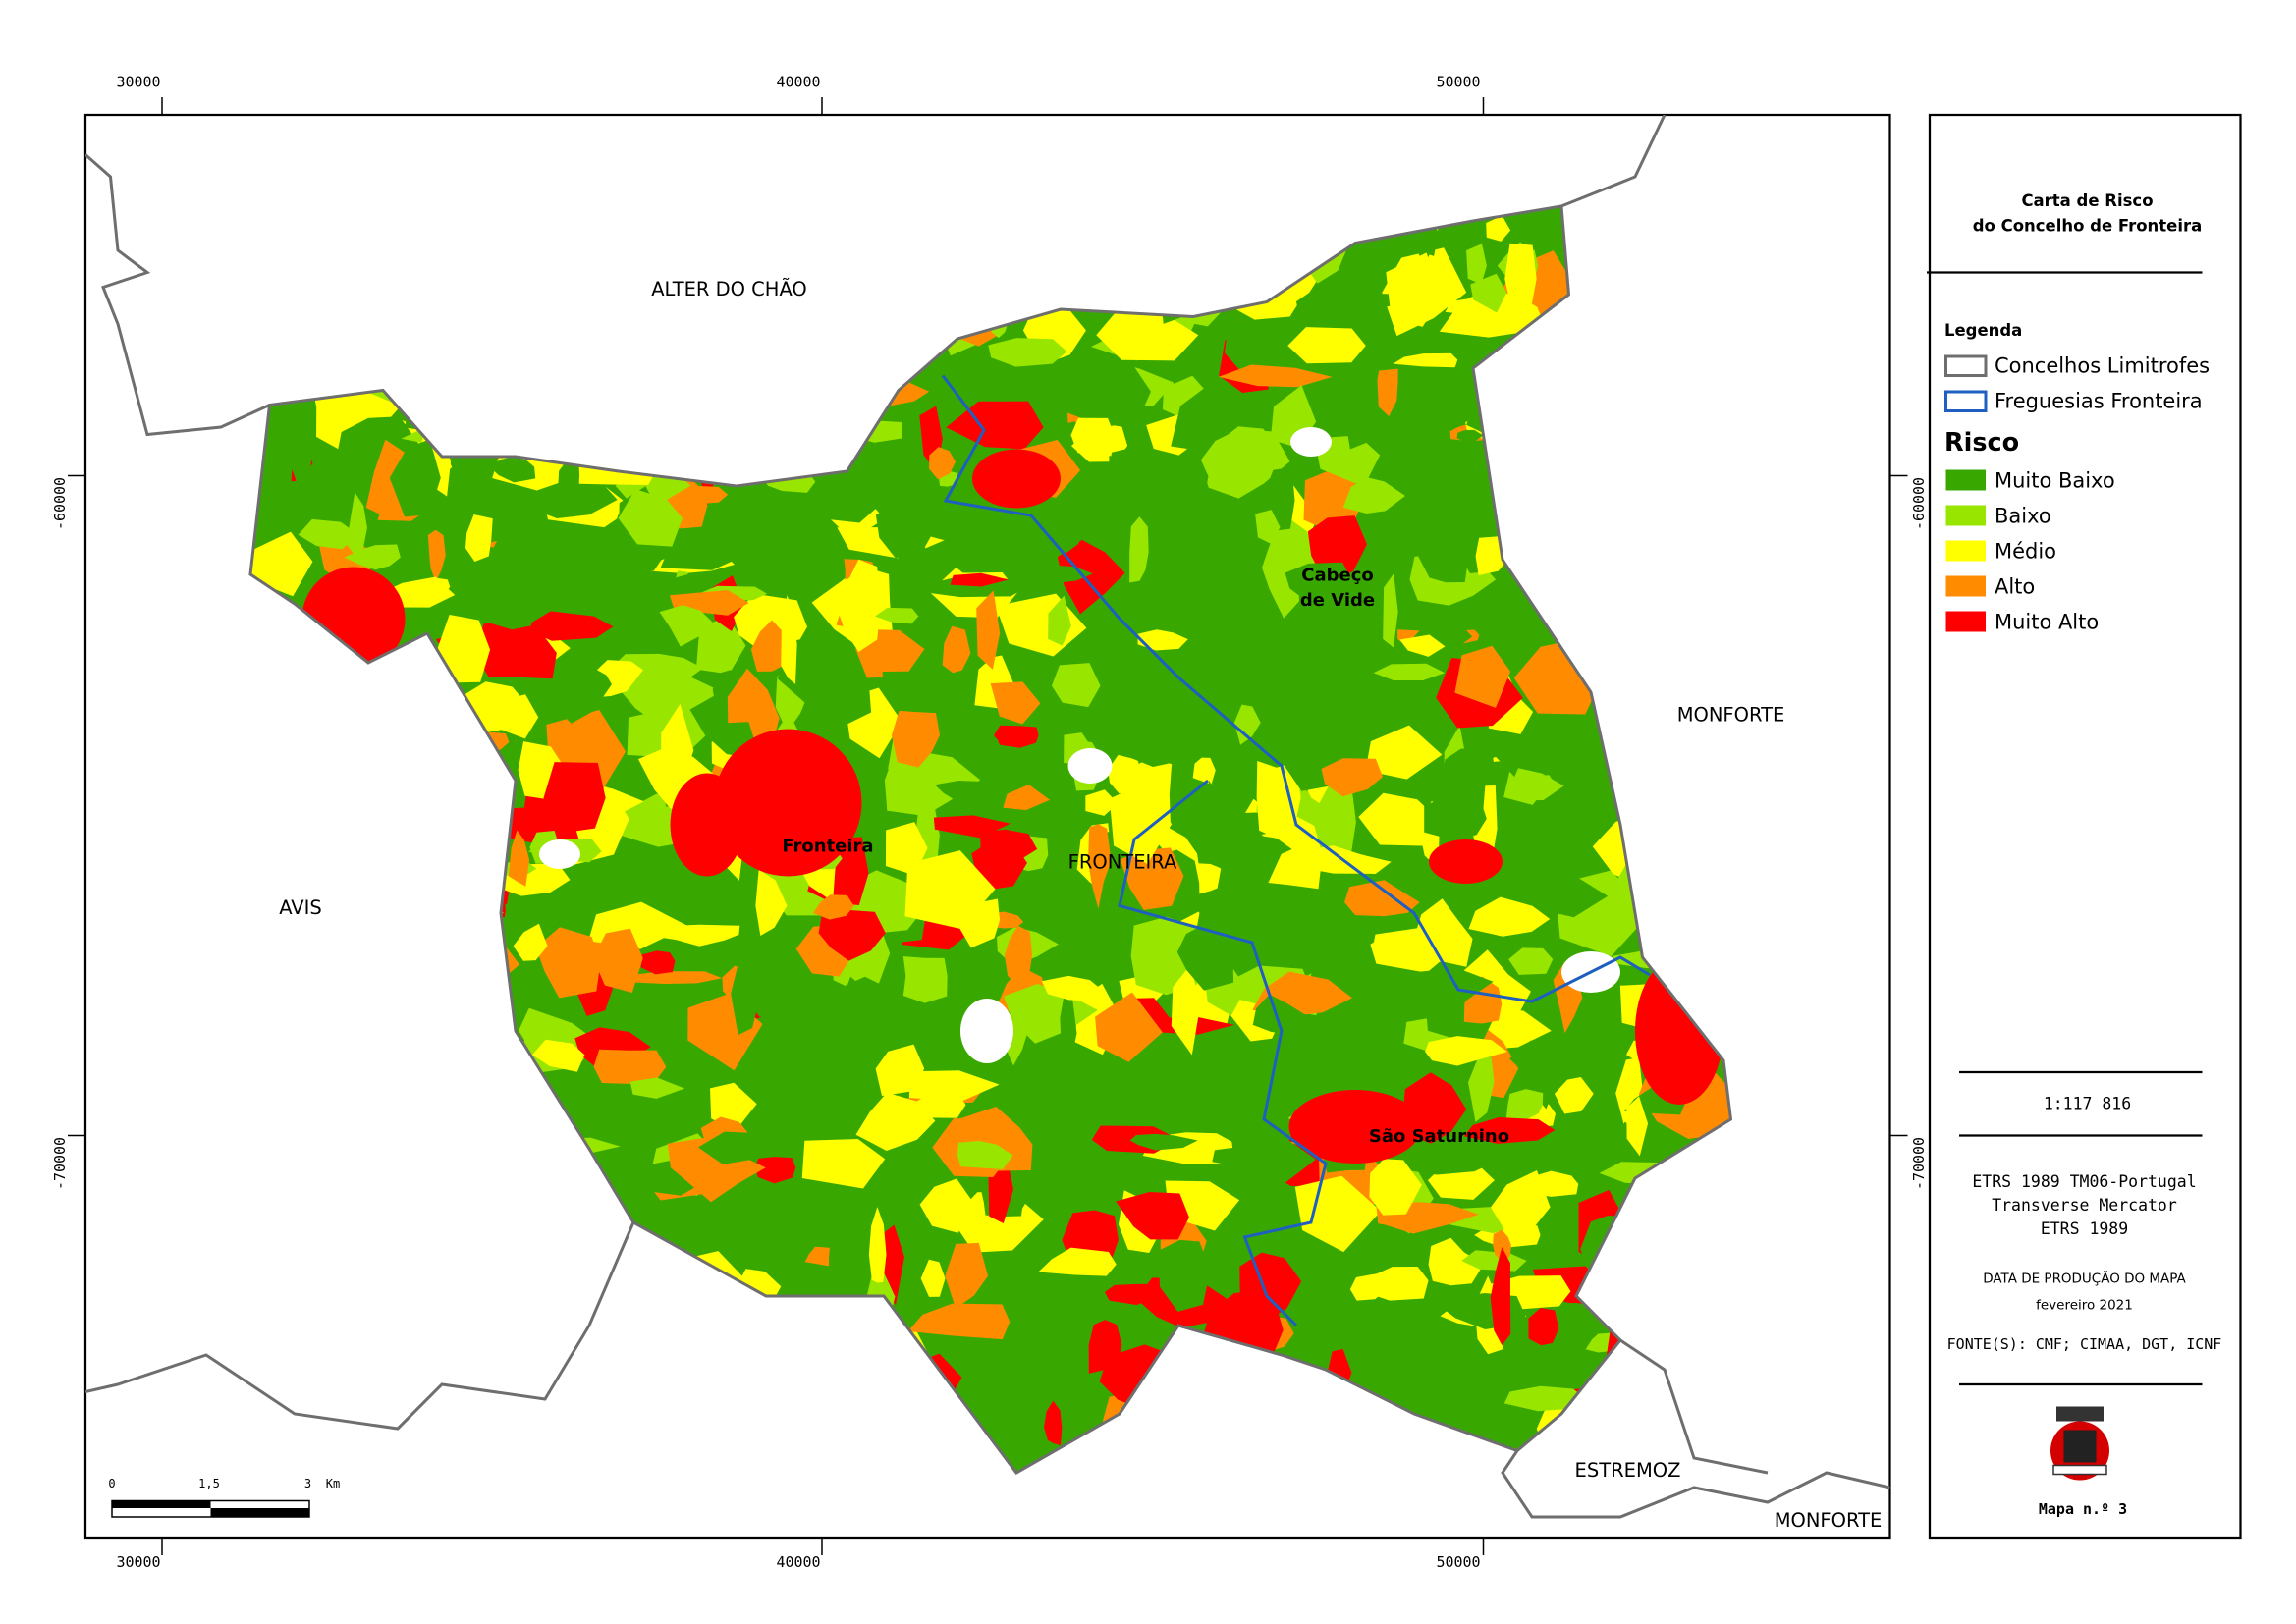  Describe the element at coordinates (2088, 225) in the screenshot. I see `map-title: do Concelho de Fronteira` at that location.